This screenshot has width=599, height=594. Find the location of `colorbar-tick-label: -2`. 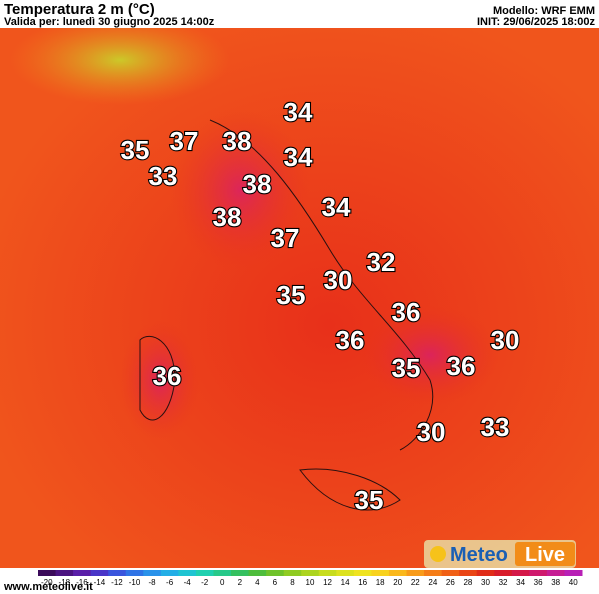

colorbar-tick-label: -2 is located at coordinates (205, 582).